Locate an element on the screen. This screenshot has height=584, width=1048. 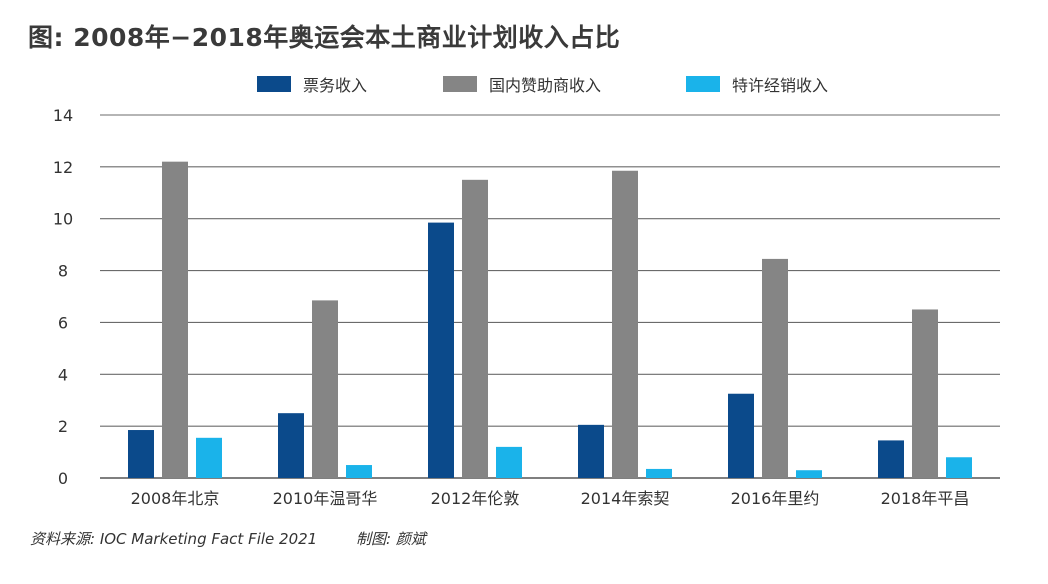
chart-legend: 票务收入 国内赞助商收入 特许经销收入 is located at coordinates (524, 84).